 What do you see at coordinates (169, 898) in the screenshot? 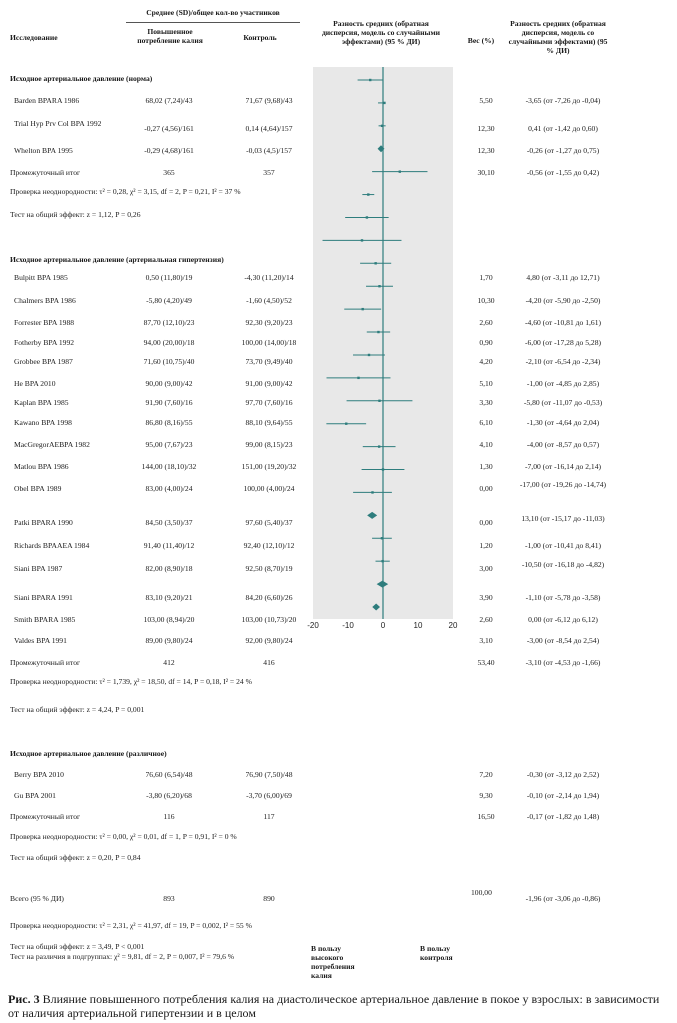
I see `total-high: 893` at bounding box center [169, 898].